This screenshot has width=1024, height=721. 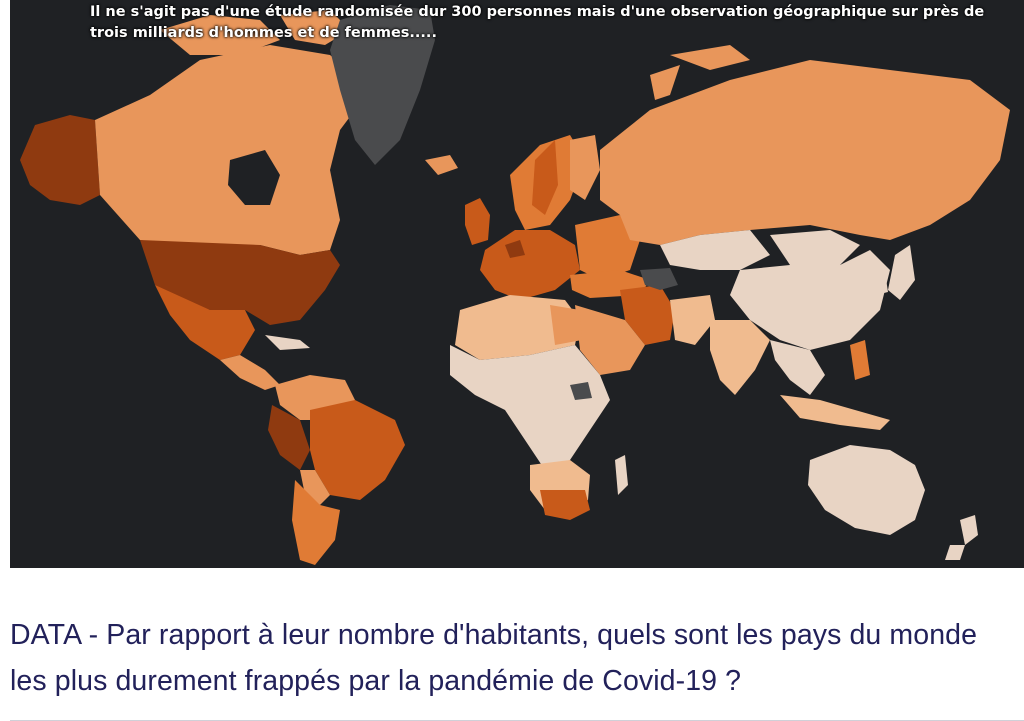 What do you see at coordinates (565, 505) in the screenshot?
I see `south-africa-shape` at bounding box center [565, 505].